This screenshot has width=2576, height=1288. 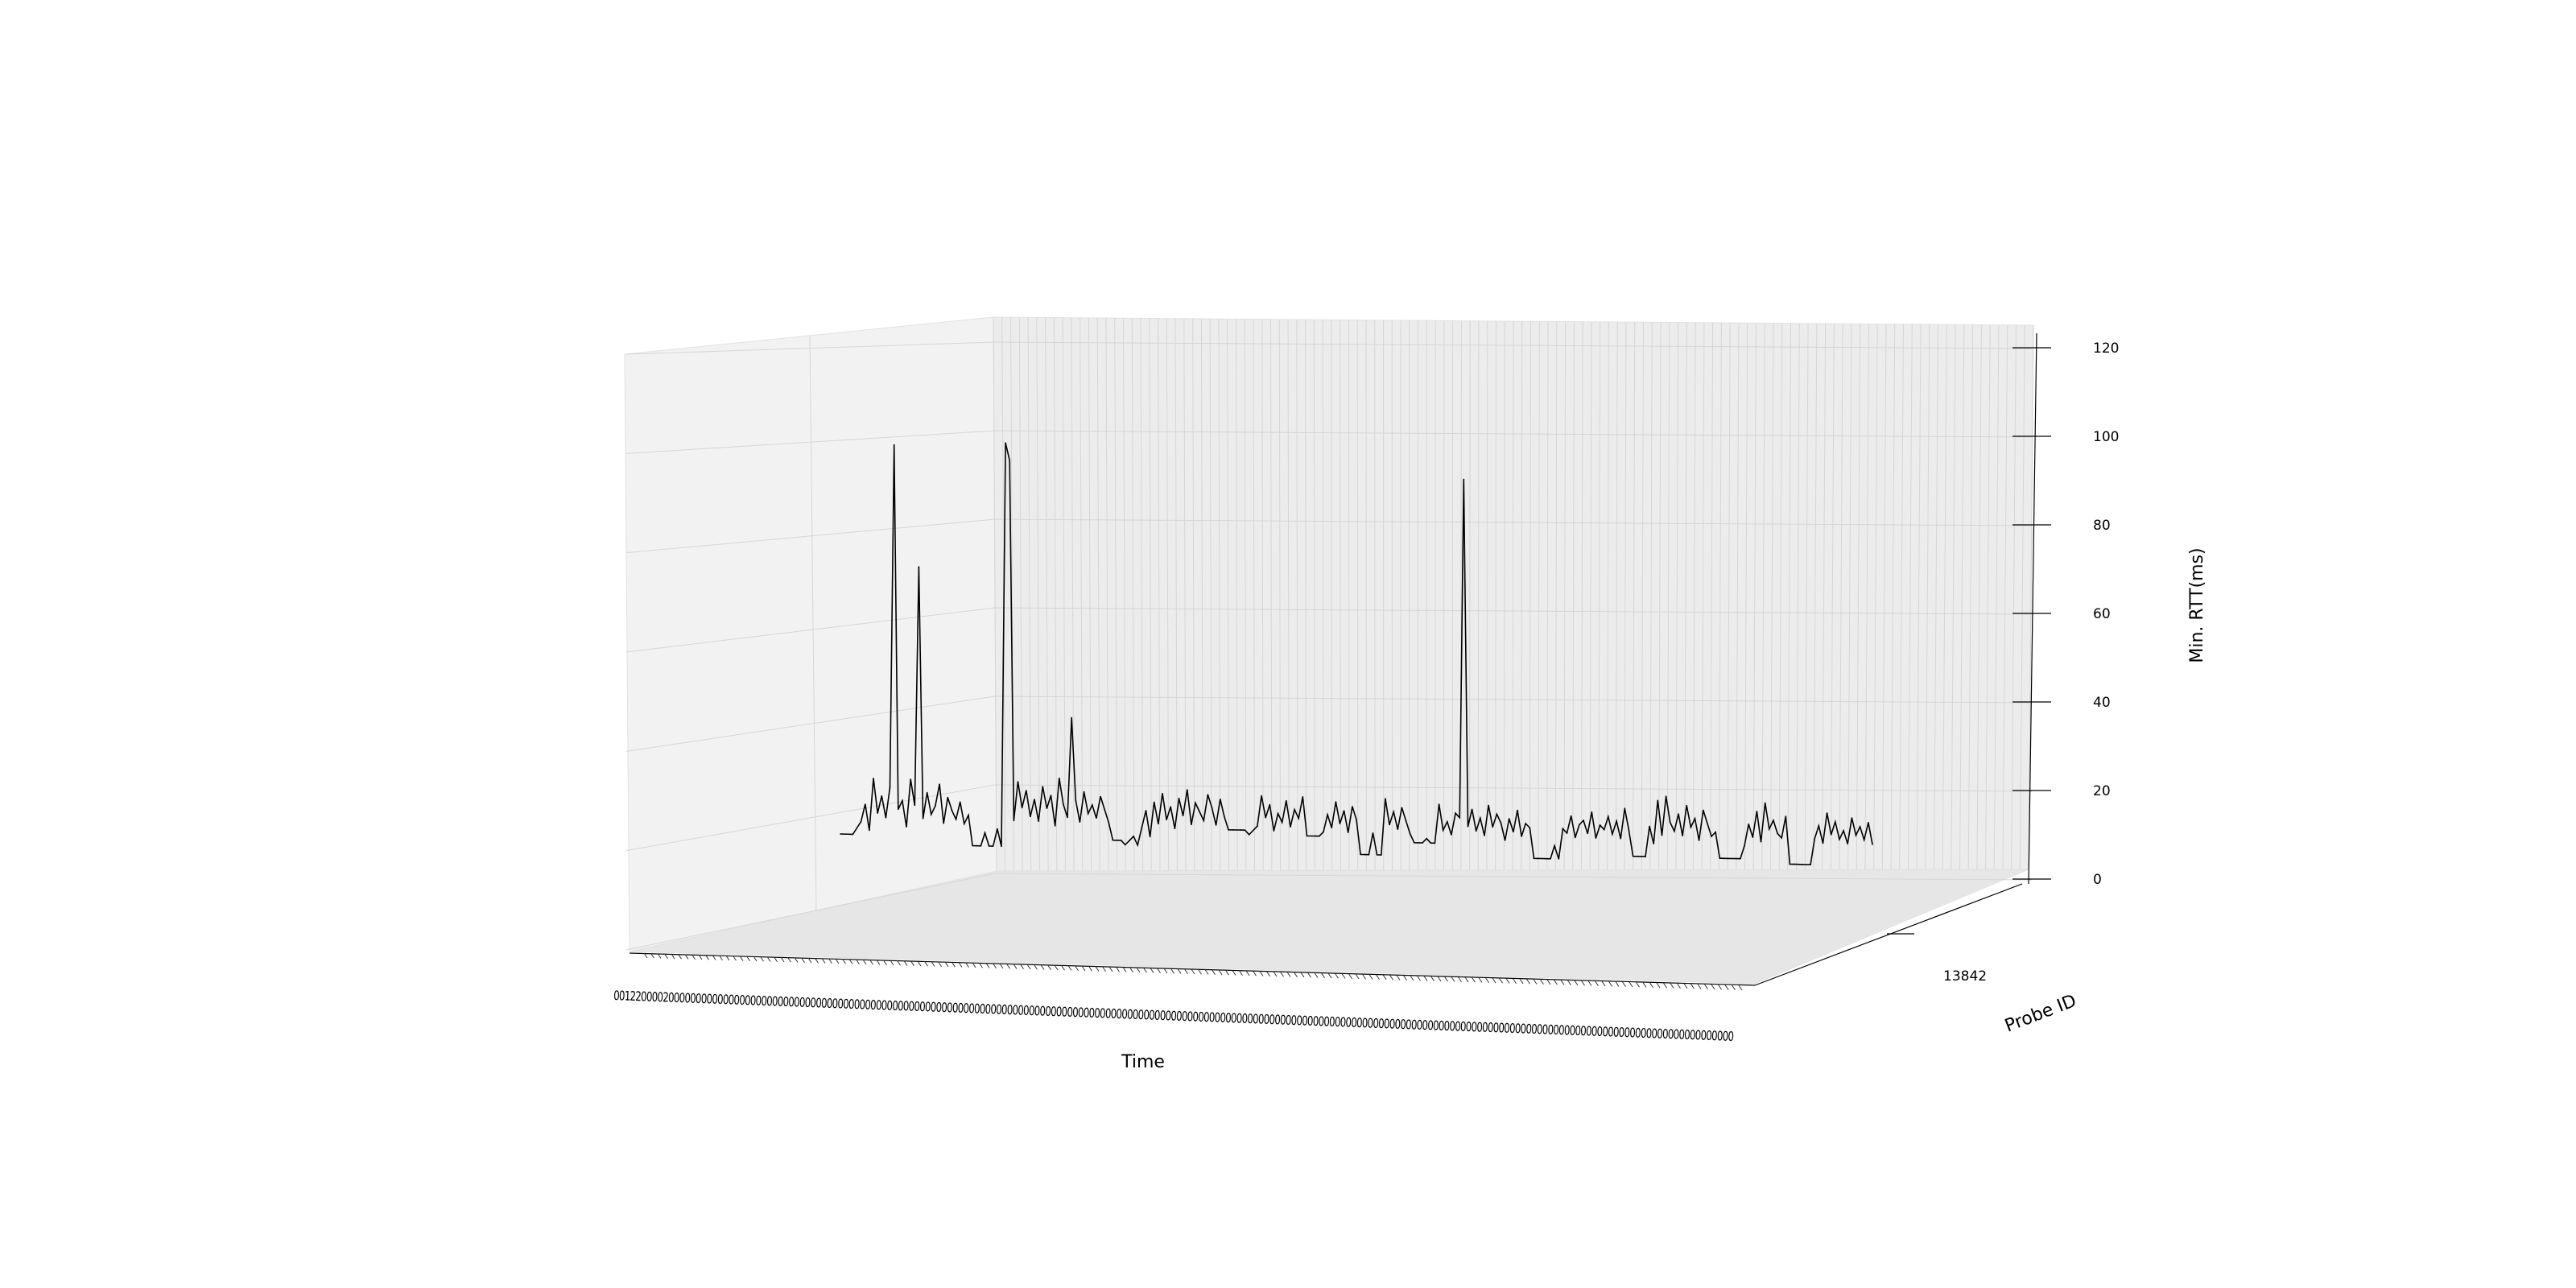 What do you see at coordinates (2102, 614) in the screenshot?
I see `z-tick-label: 60` at bounding box center [2102, 614].